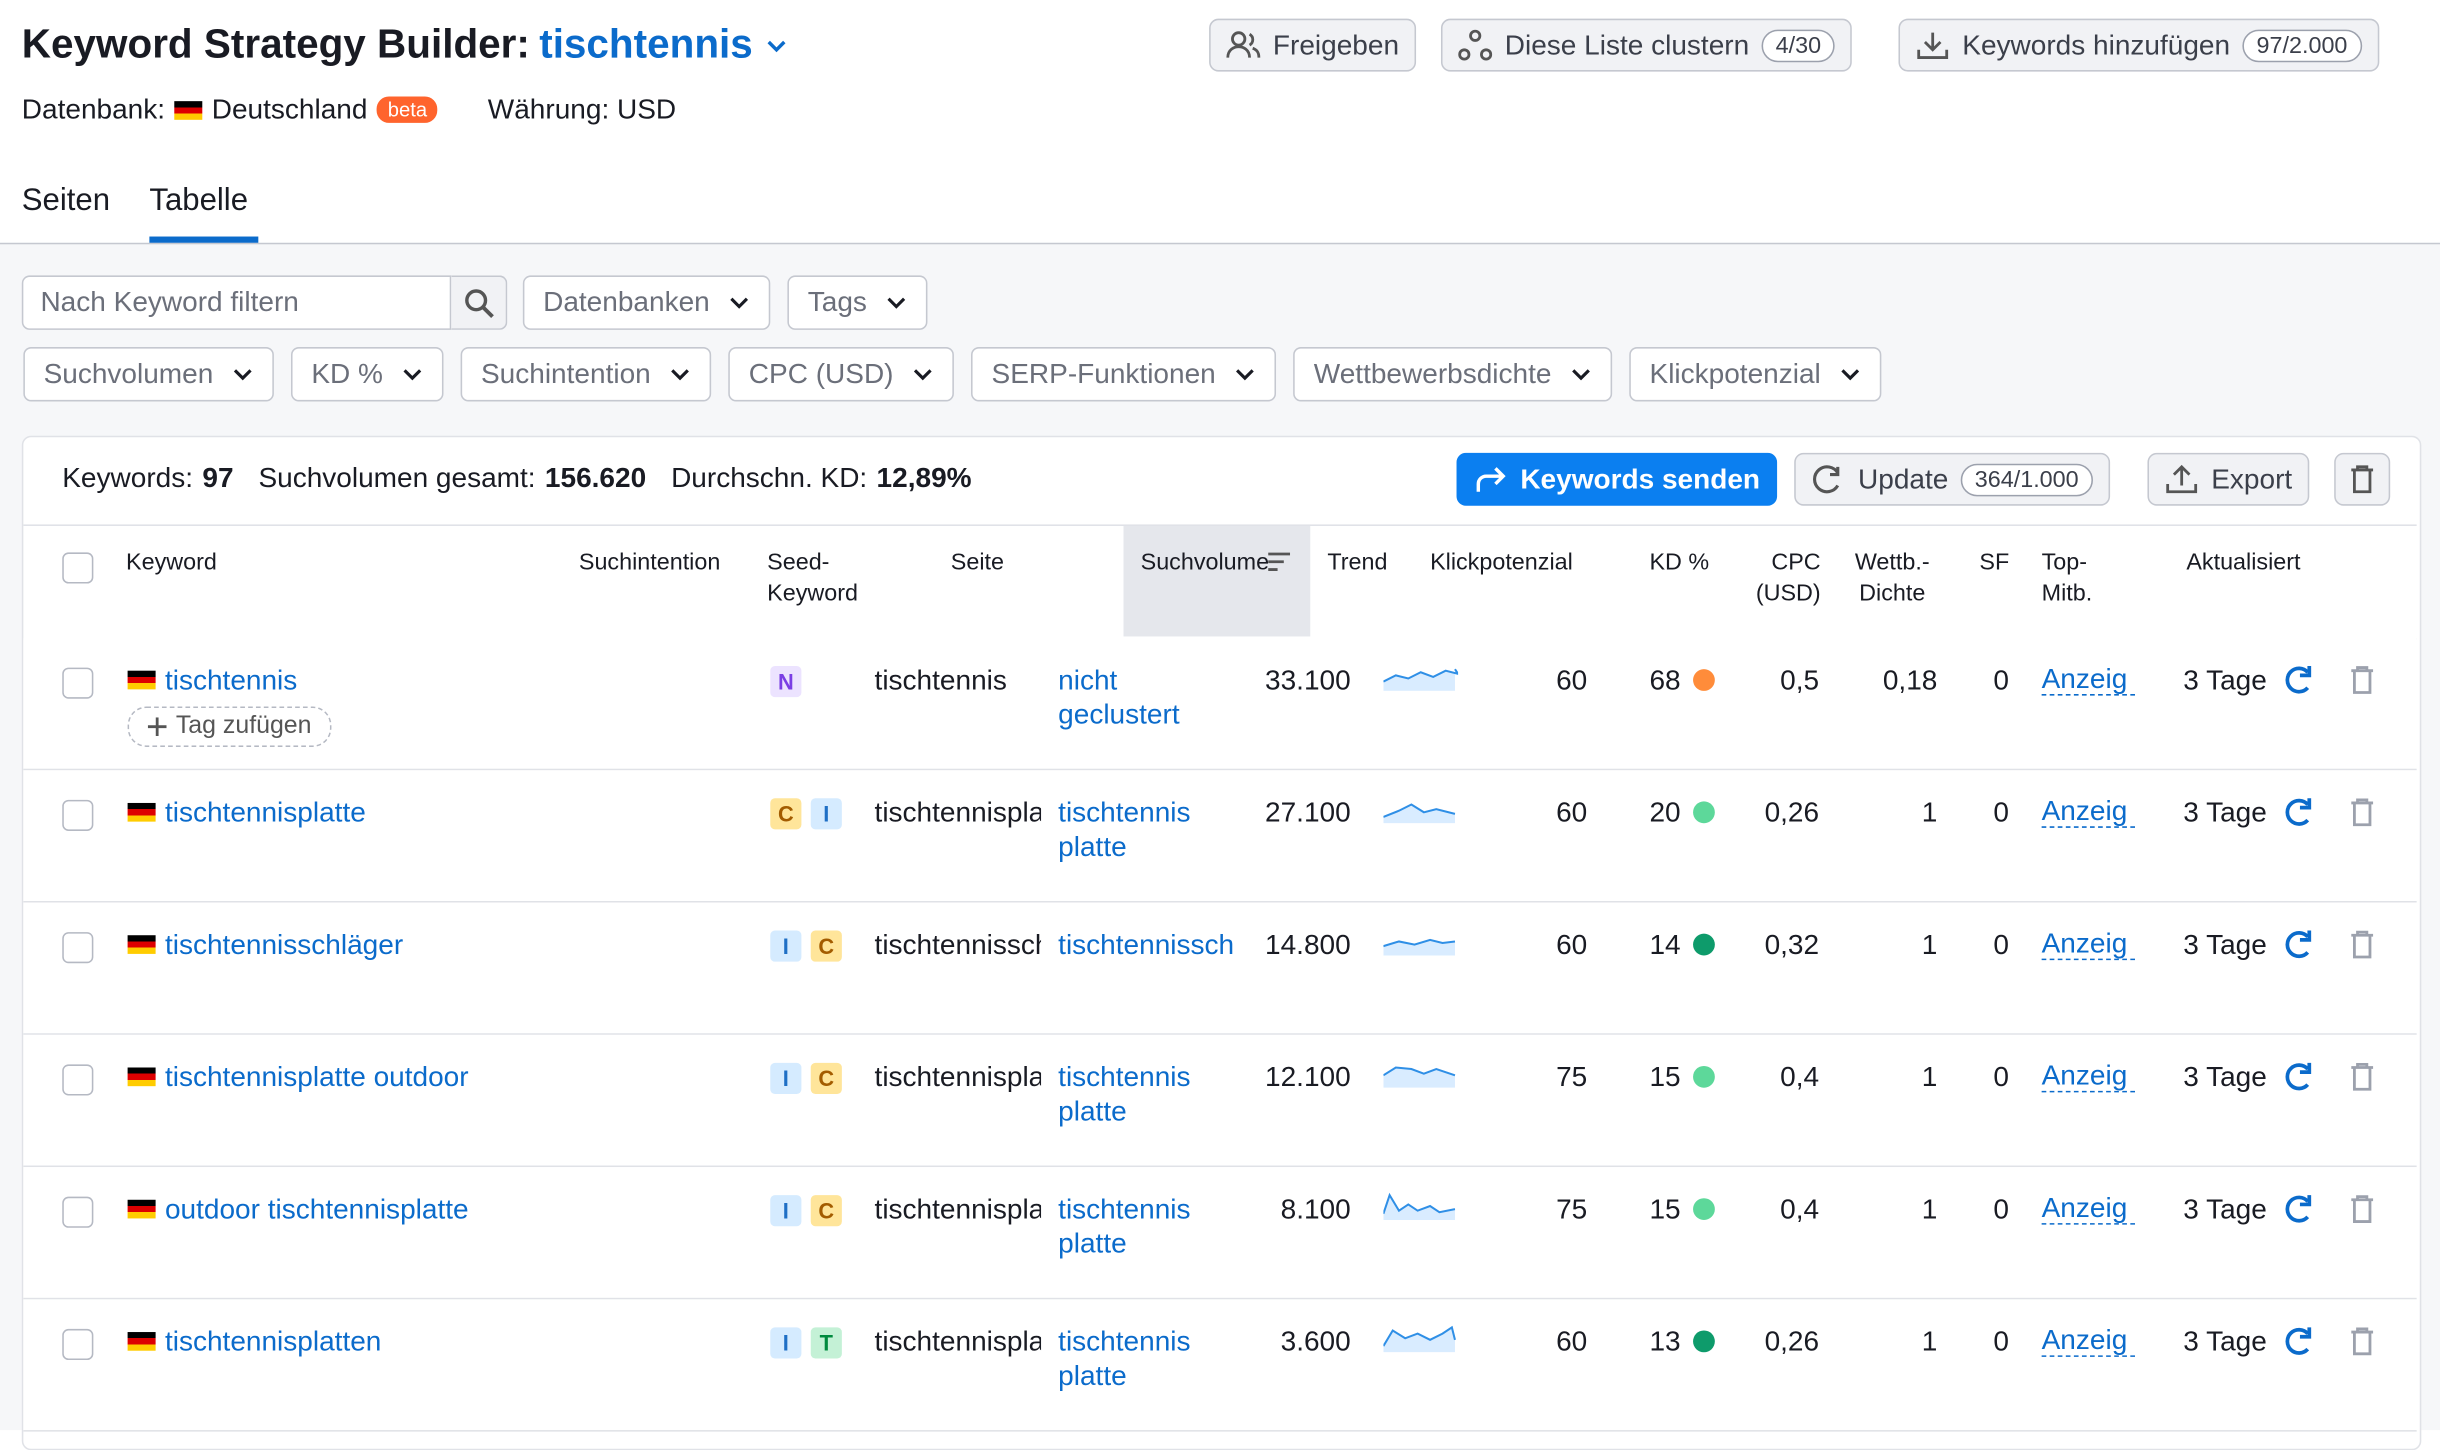 The image size is (2440, 1450). I want to click on intent-badge: T, so click(826, 1343).